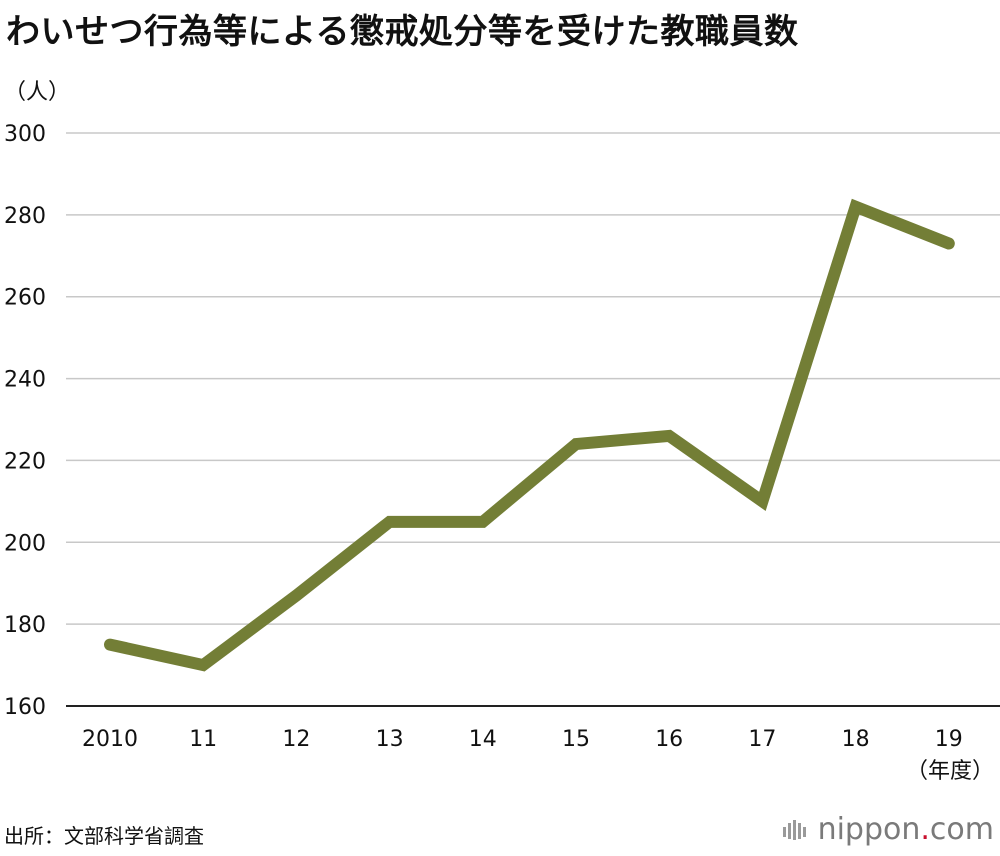 The height and width of the screenshot is (856, 1000). I want to click on x-axis-ticks: 2010 11 12 13 14 15 16 17 18 19, so click(522, 739).